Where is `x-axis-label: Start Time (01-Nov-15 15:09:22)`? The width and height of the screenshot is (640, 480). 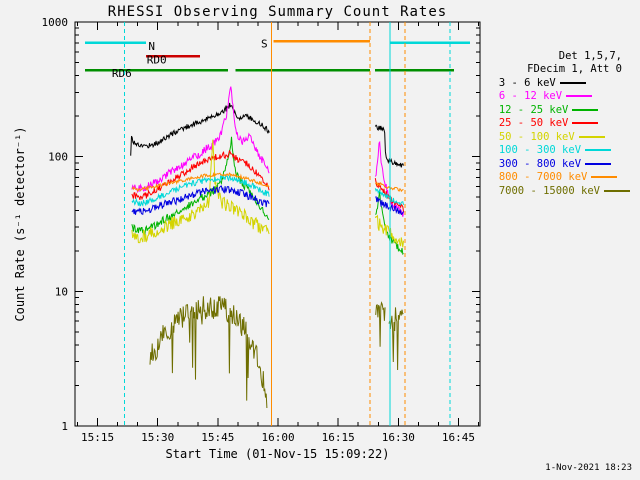
x-axis-label: Start Time (01-Nov-15 15:09:22) is located at coordinates (277, 454).